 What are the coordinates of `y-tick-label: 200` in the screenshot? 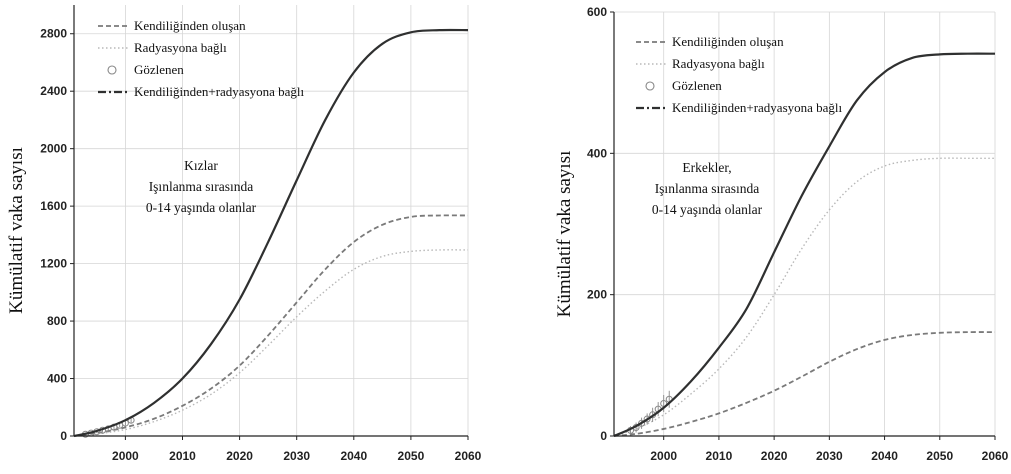 It's located at (597, 295).